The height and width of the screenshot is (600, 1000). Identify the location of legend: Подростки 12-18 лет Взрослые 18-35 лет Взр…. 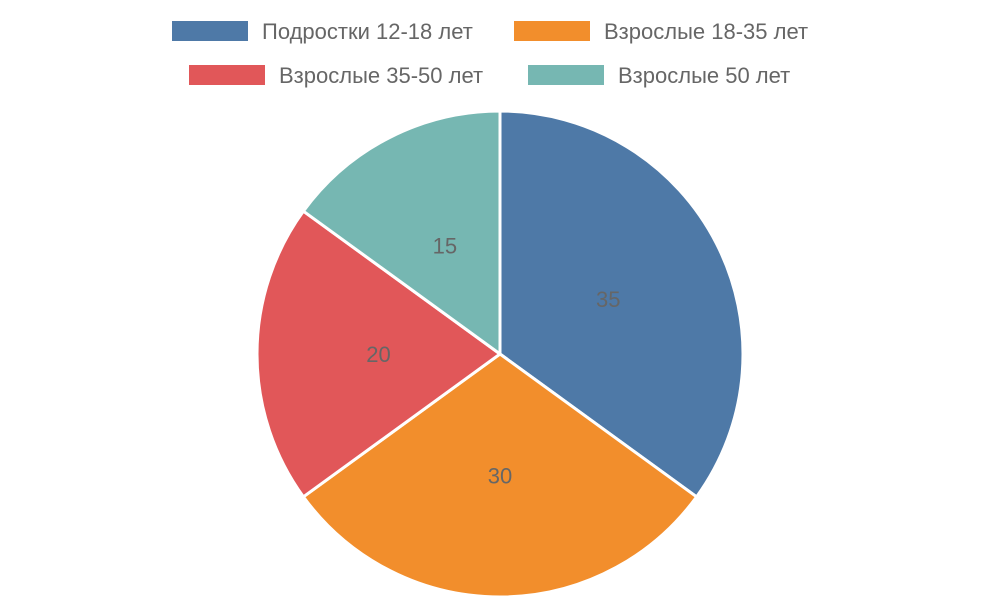
(490, 53).